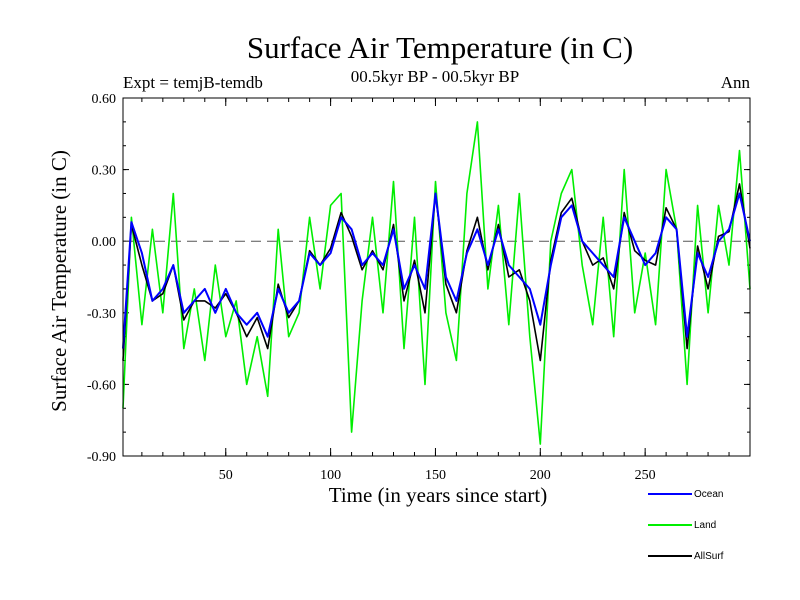  Describe the element at coordinates (440, 47) in the screenshot. I see `chart-title: Surface Air Temperature (in C)` at that location.